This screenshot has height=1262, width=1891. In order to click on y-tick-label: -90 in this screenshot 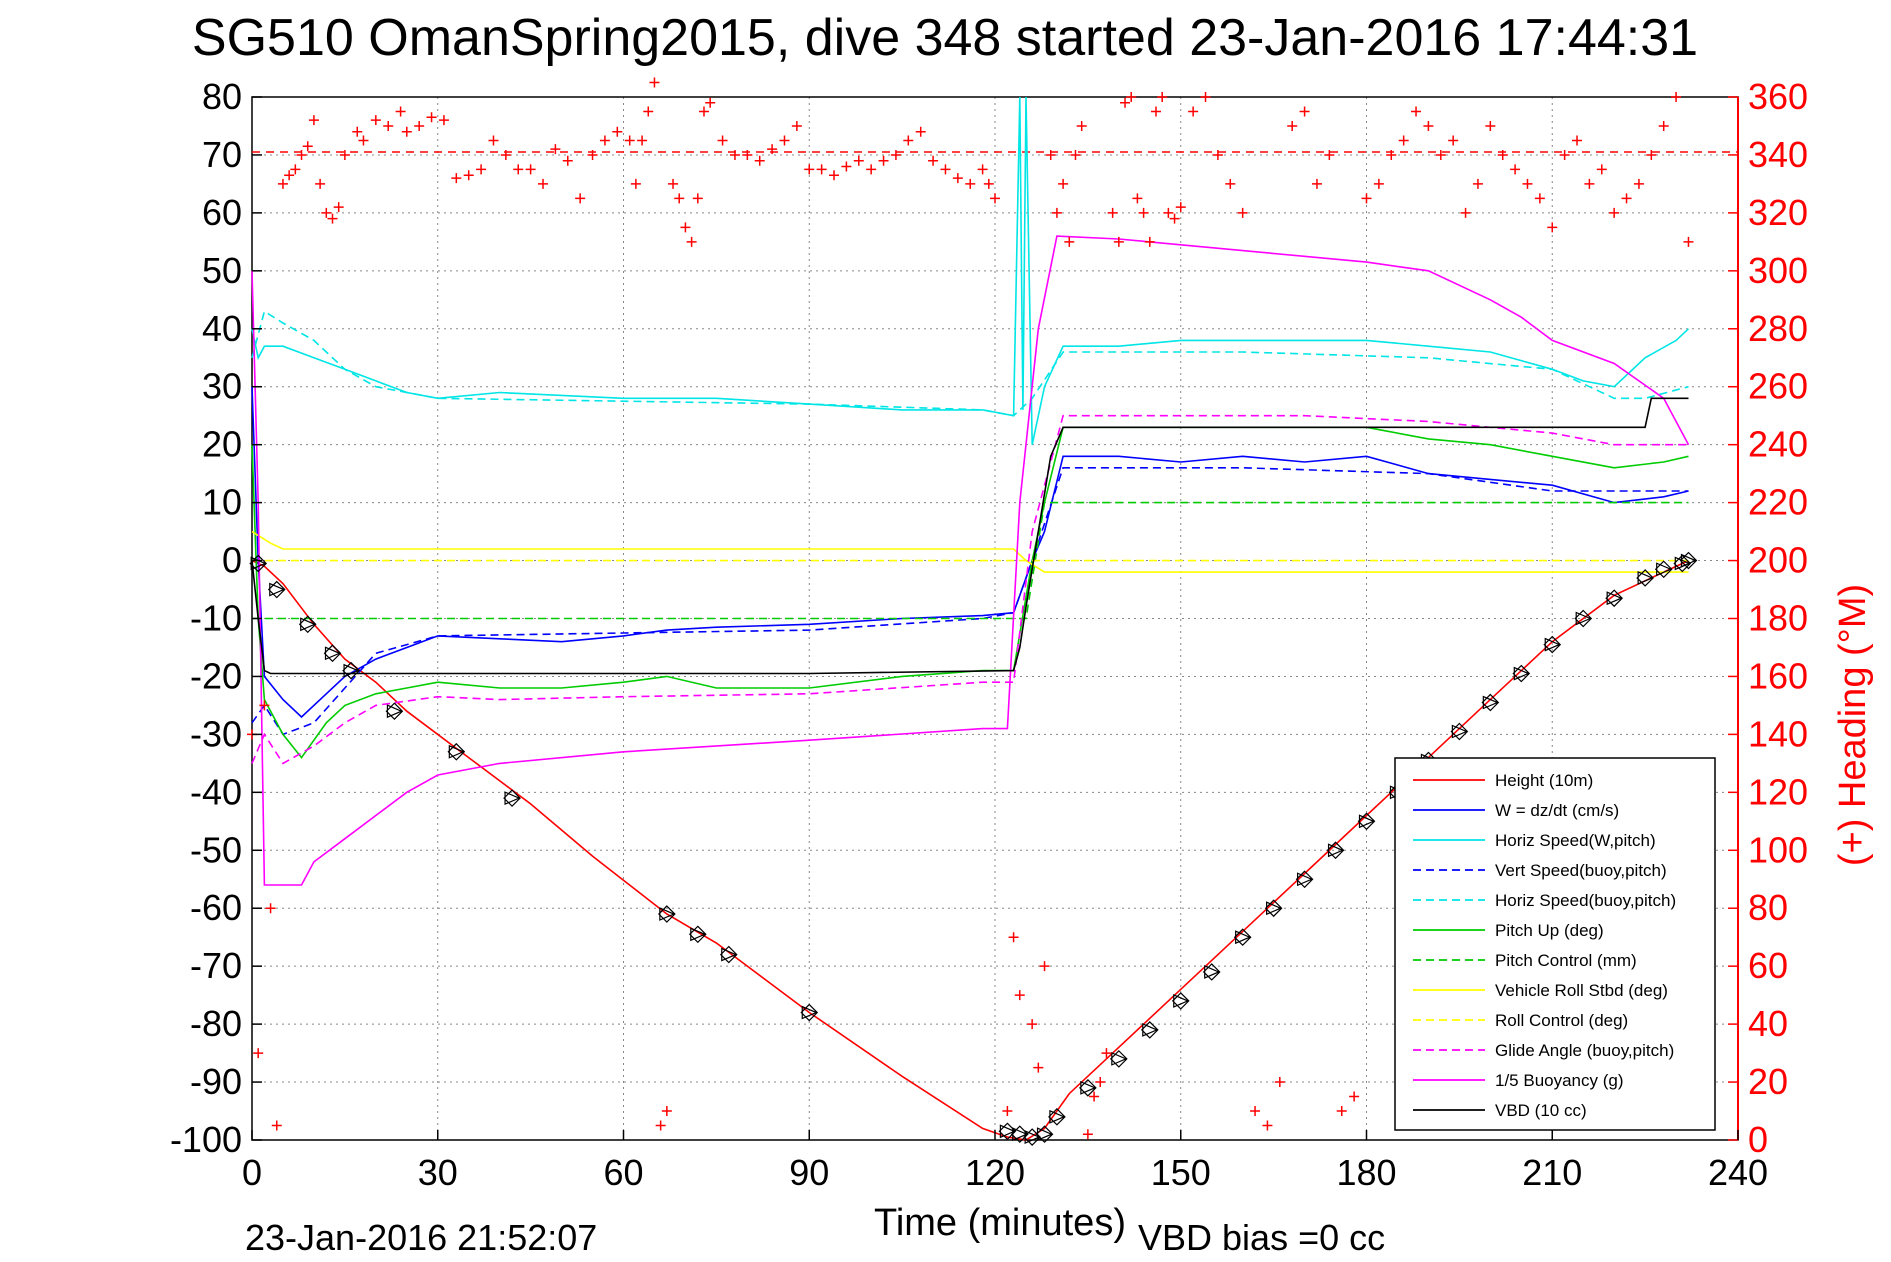, I will do `click(216, 1081)`.